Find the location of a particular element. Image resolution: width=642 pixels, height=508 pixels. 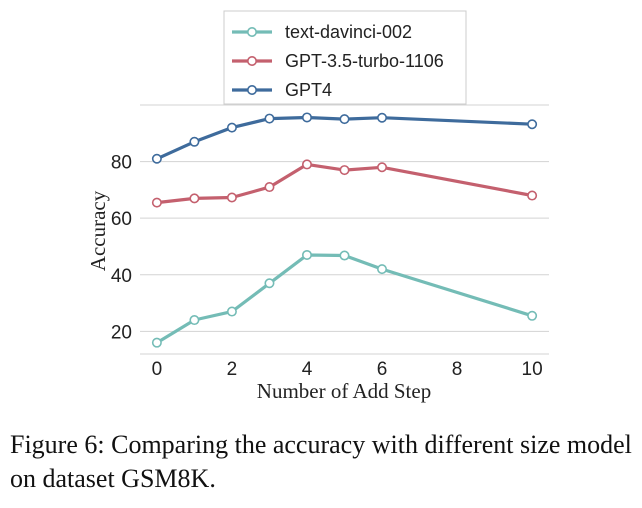

y-tick-label: 80 is located at coordinates (121, 163).